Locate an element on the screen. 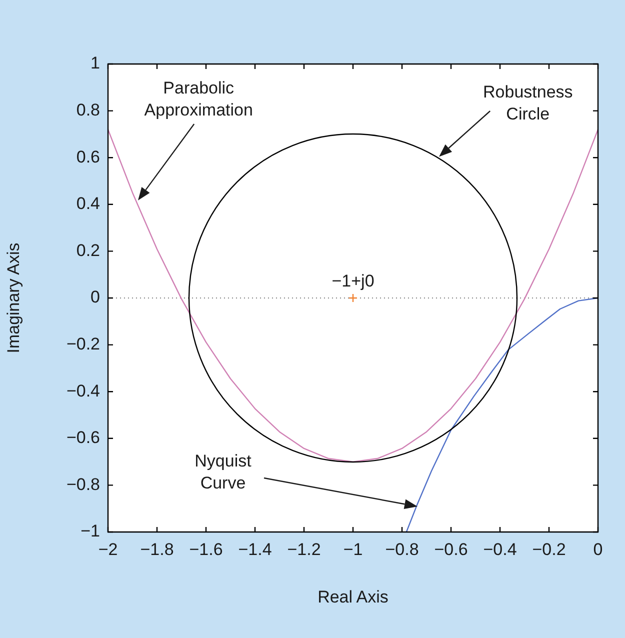  annotation: −1+j0 is located at coordinates (353, 281).